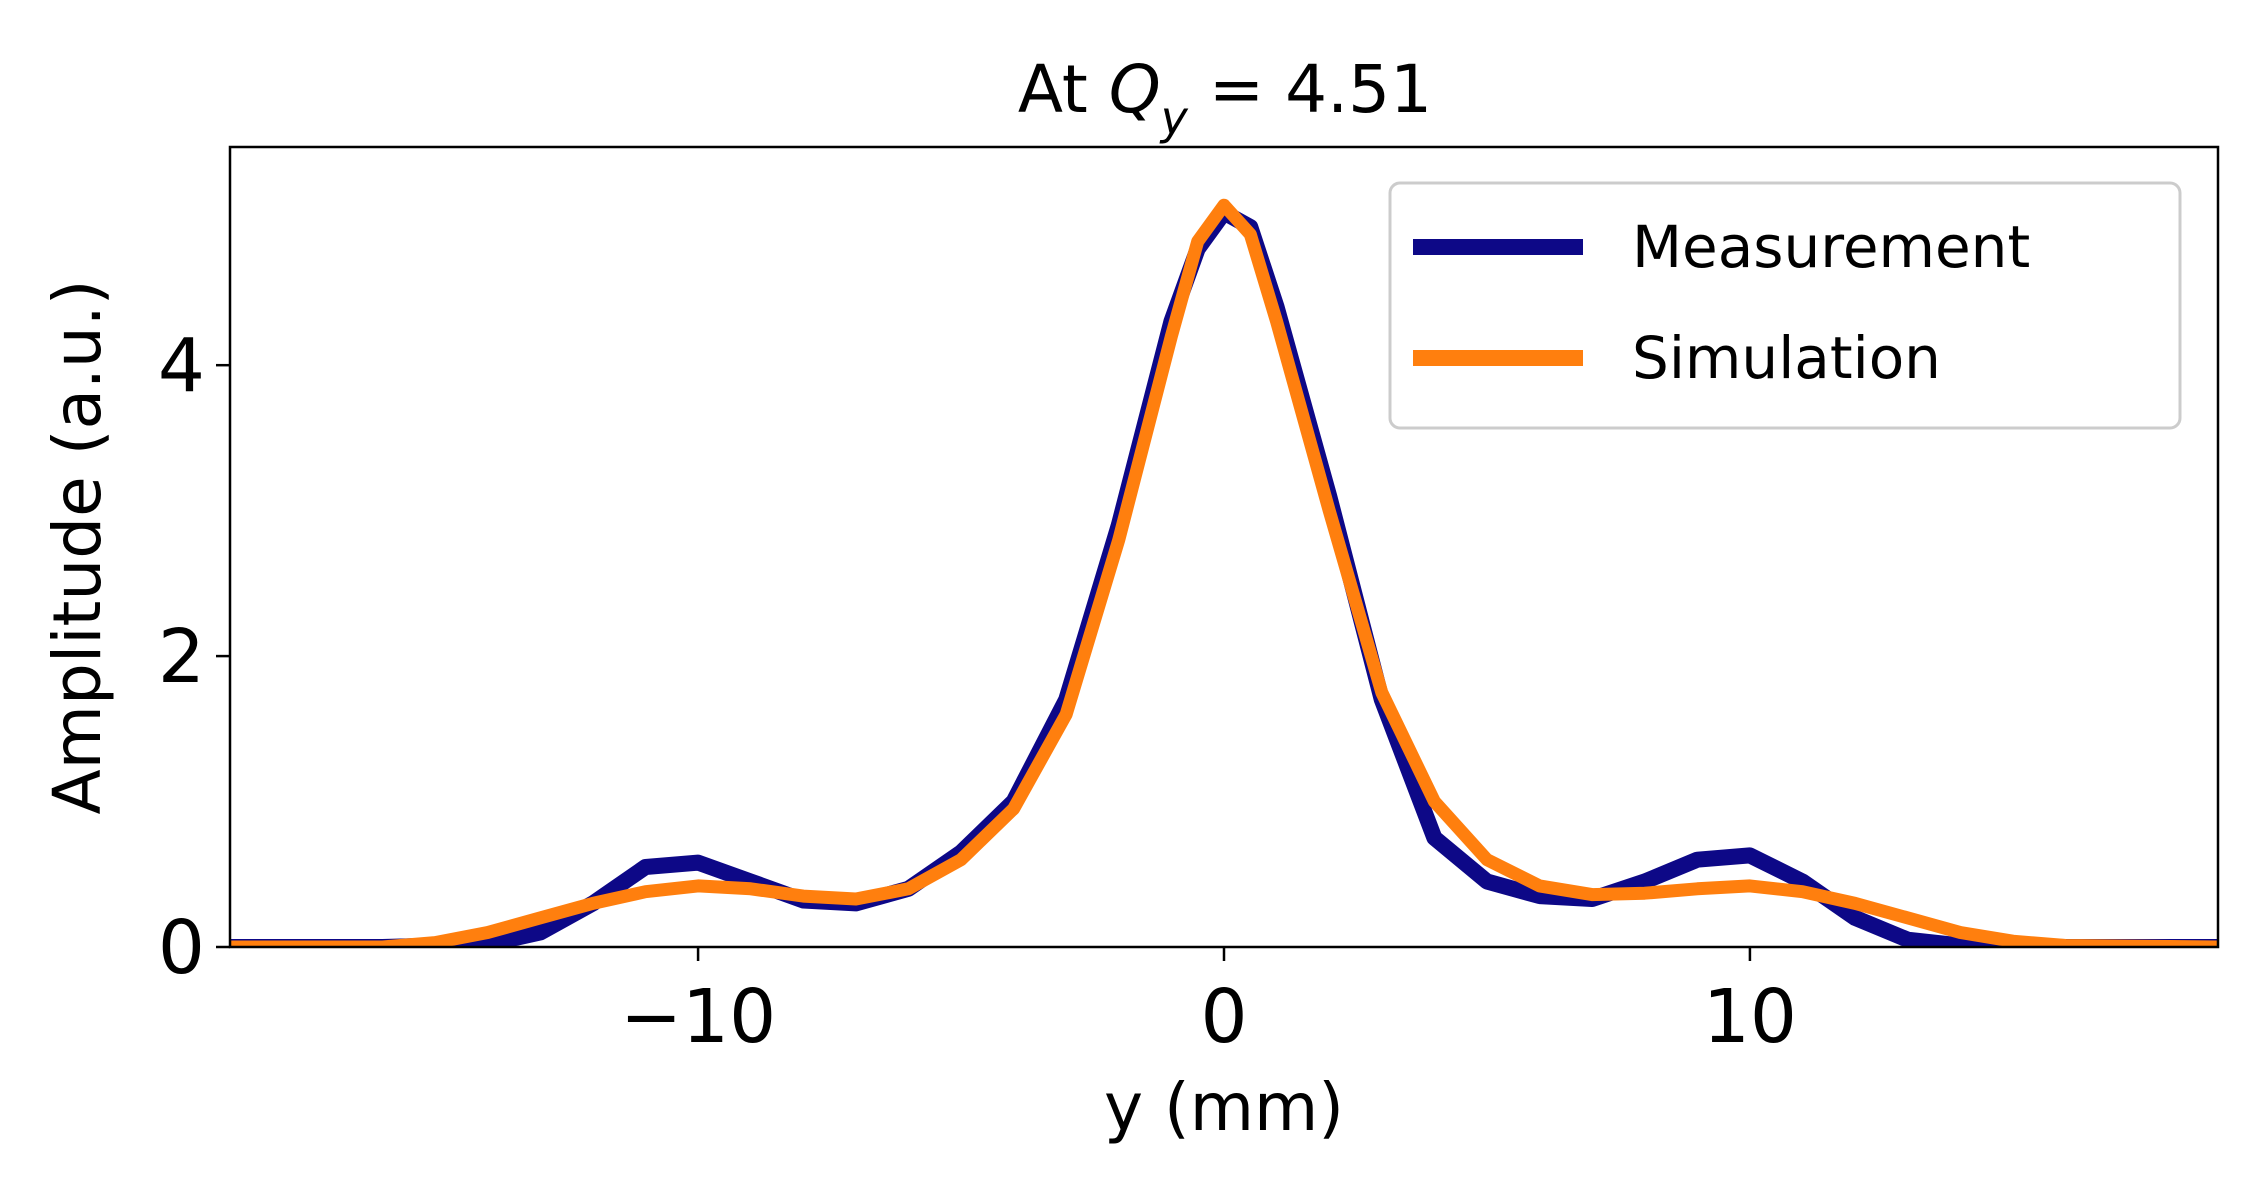 Image resolution: width=2250 pixels, height=1200 pixels. I want to click on title-subscript: y, so click(1174, 118).